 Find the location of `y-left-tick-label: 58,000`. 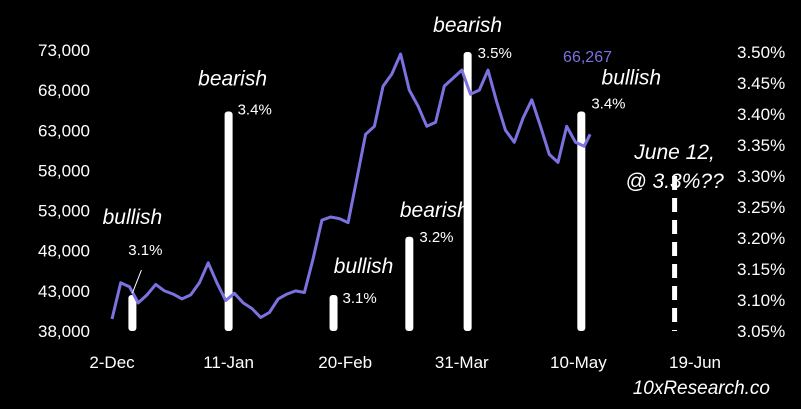

y-left-tick-label: 58,000 is located at coordinates (64, 170).